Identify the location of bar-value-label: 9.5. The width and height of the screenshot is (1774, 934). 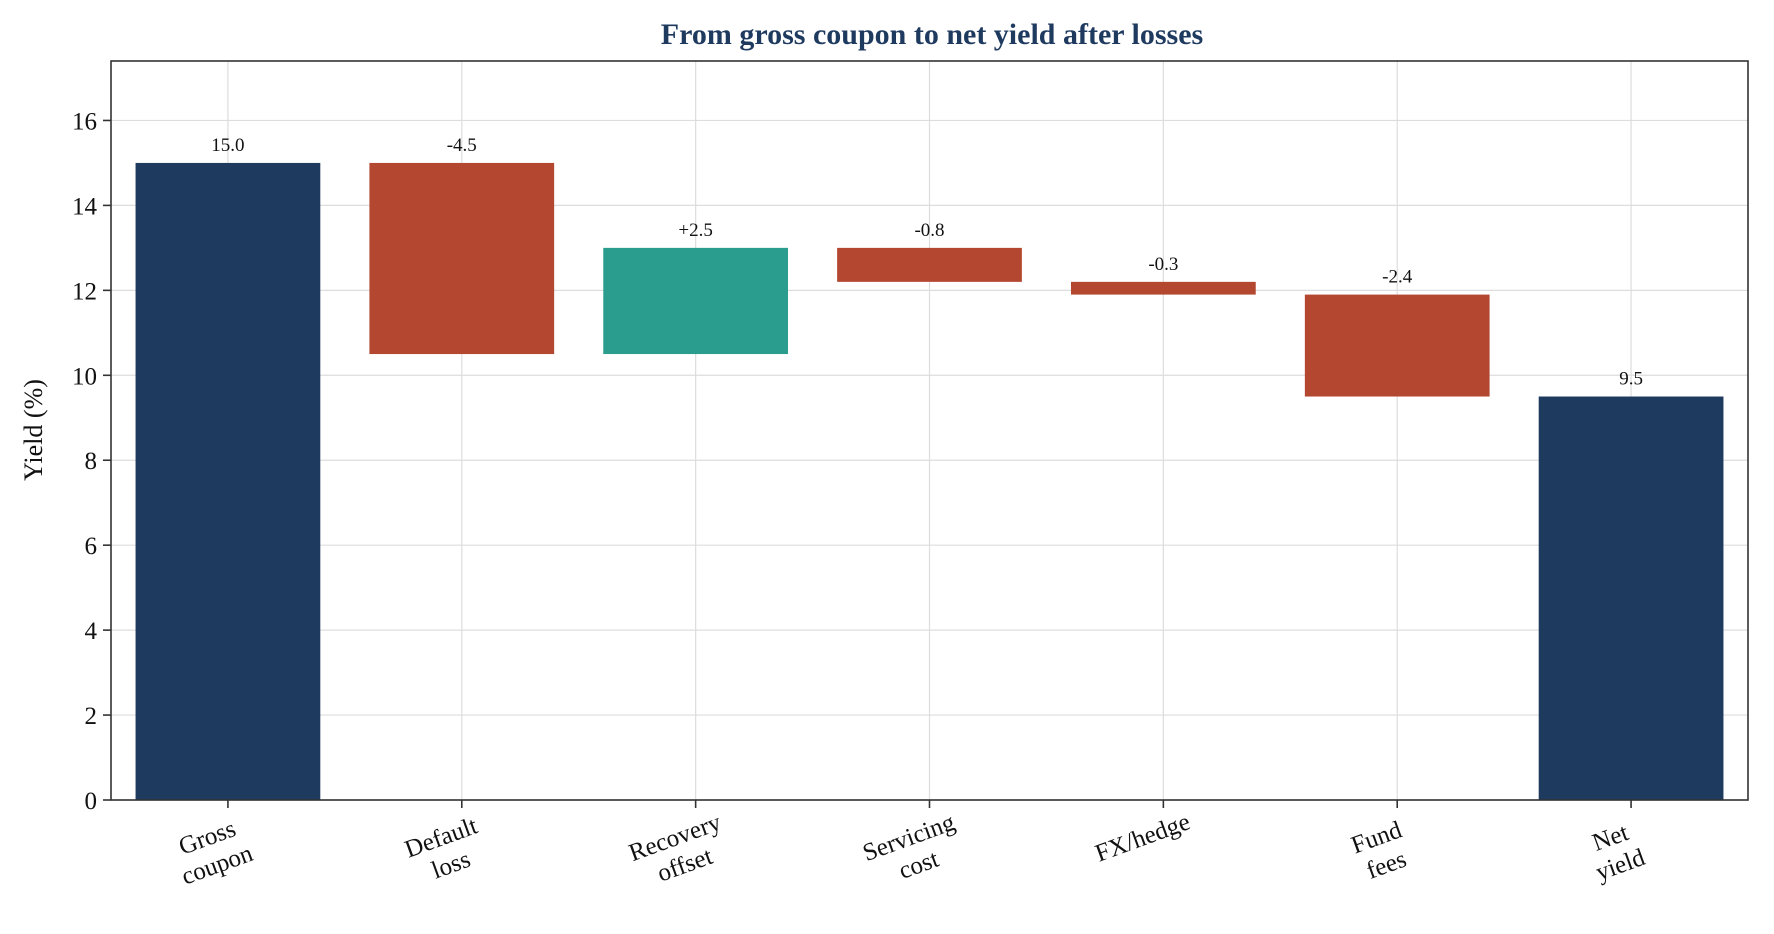
(1631, 379).